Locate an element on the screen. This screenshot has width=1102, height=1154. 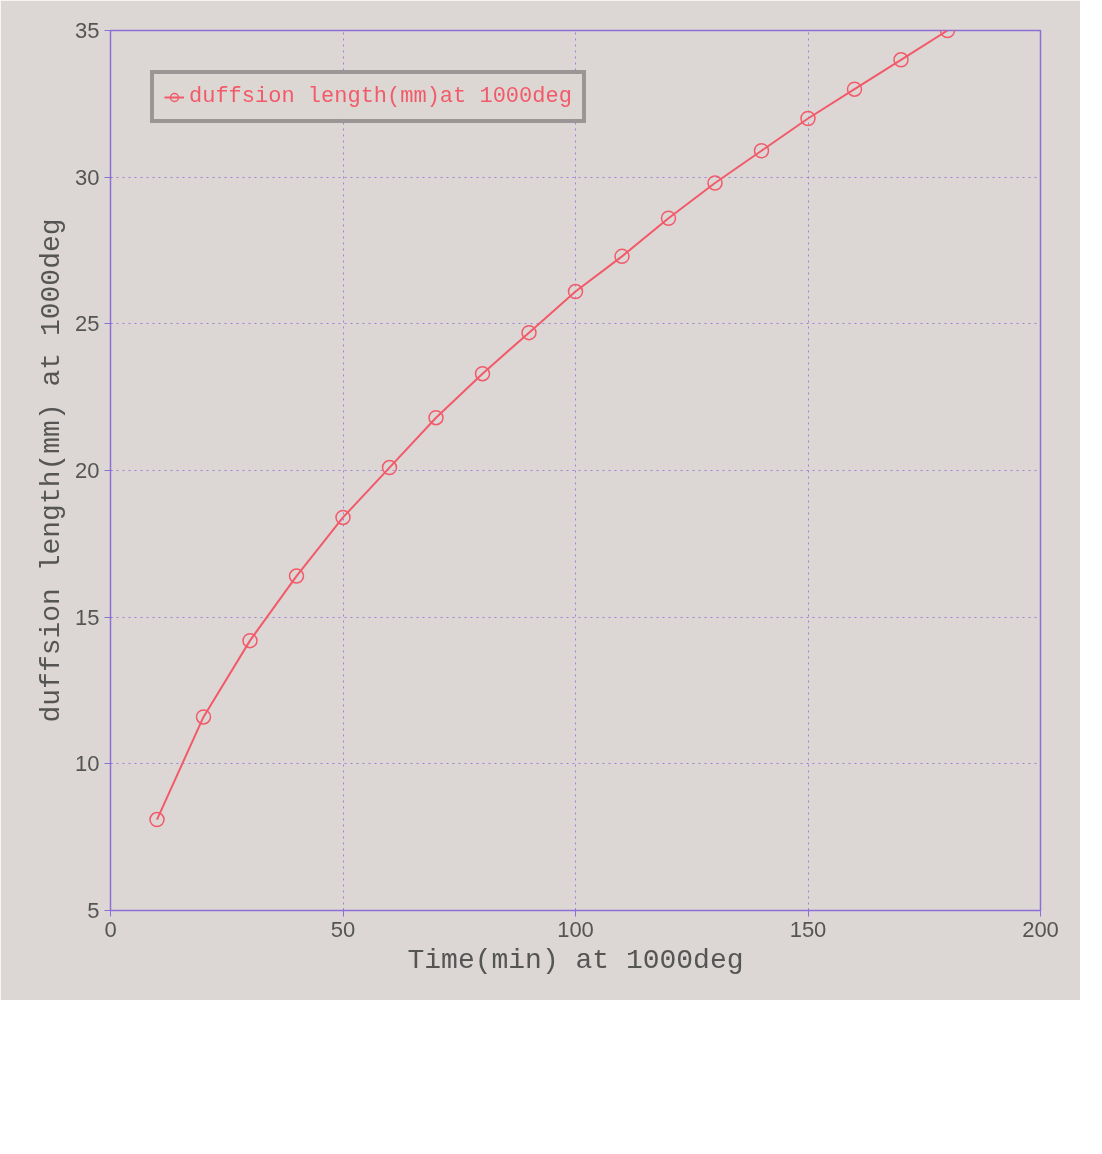
y-tick-label: 5 is located at coordinates (93, 910).